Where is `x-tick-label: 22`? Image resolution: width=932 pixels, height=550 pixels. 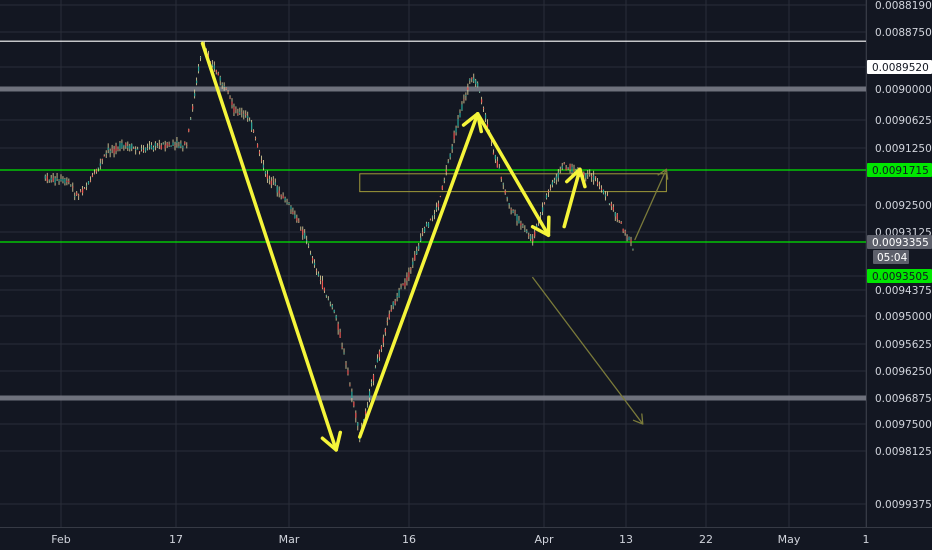
x-tick-label: 22 is located at coordinates (706, 539).